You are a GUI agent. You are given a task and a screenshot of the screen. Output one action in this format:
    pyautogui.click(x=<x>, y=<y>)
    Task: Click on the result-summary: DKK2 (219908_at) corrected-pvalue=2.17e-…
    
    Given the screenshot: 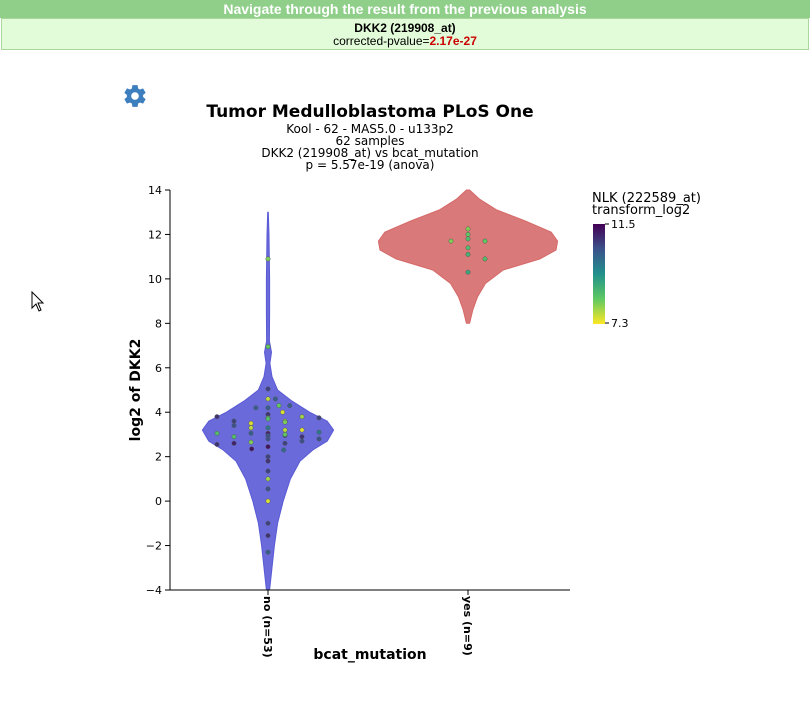 What is the action you would take?
    pyautogui.click(x=405, y=34)
    